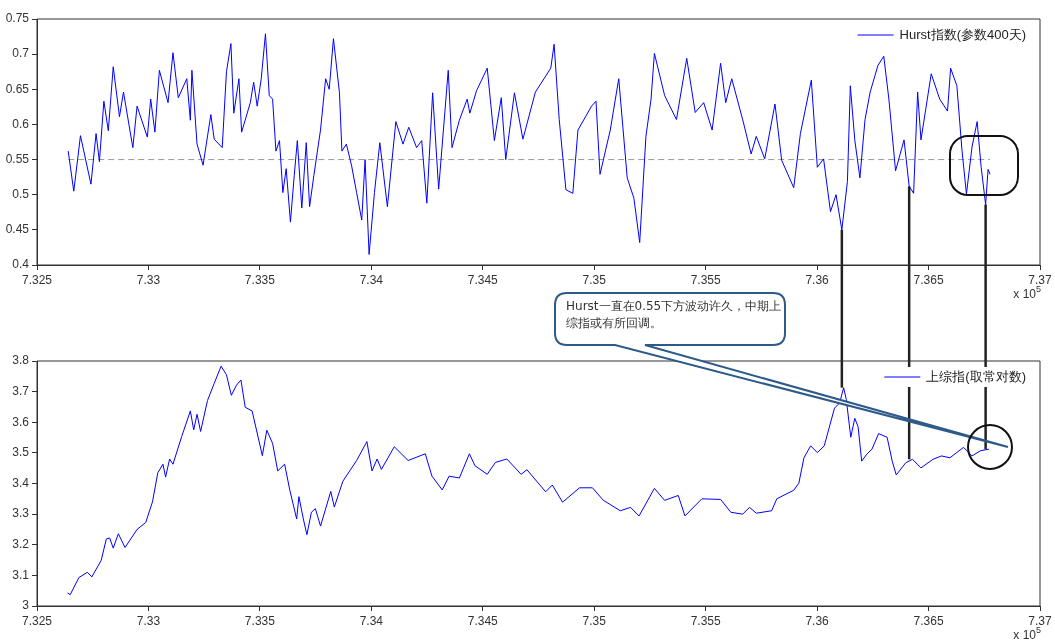 The width and height of the screenshot is (1055, 641). I want to click on y-tick-label: 3, so click(26, 605).